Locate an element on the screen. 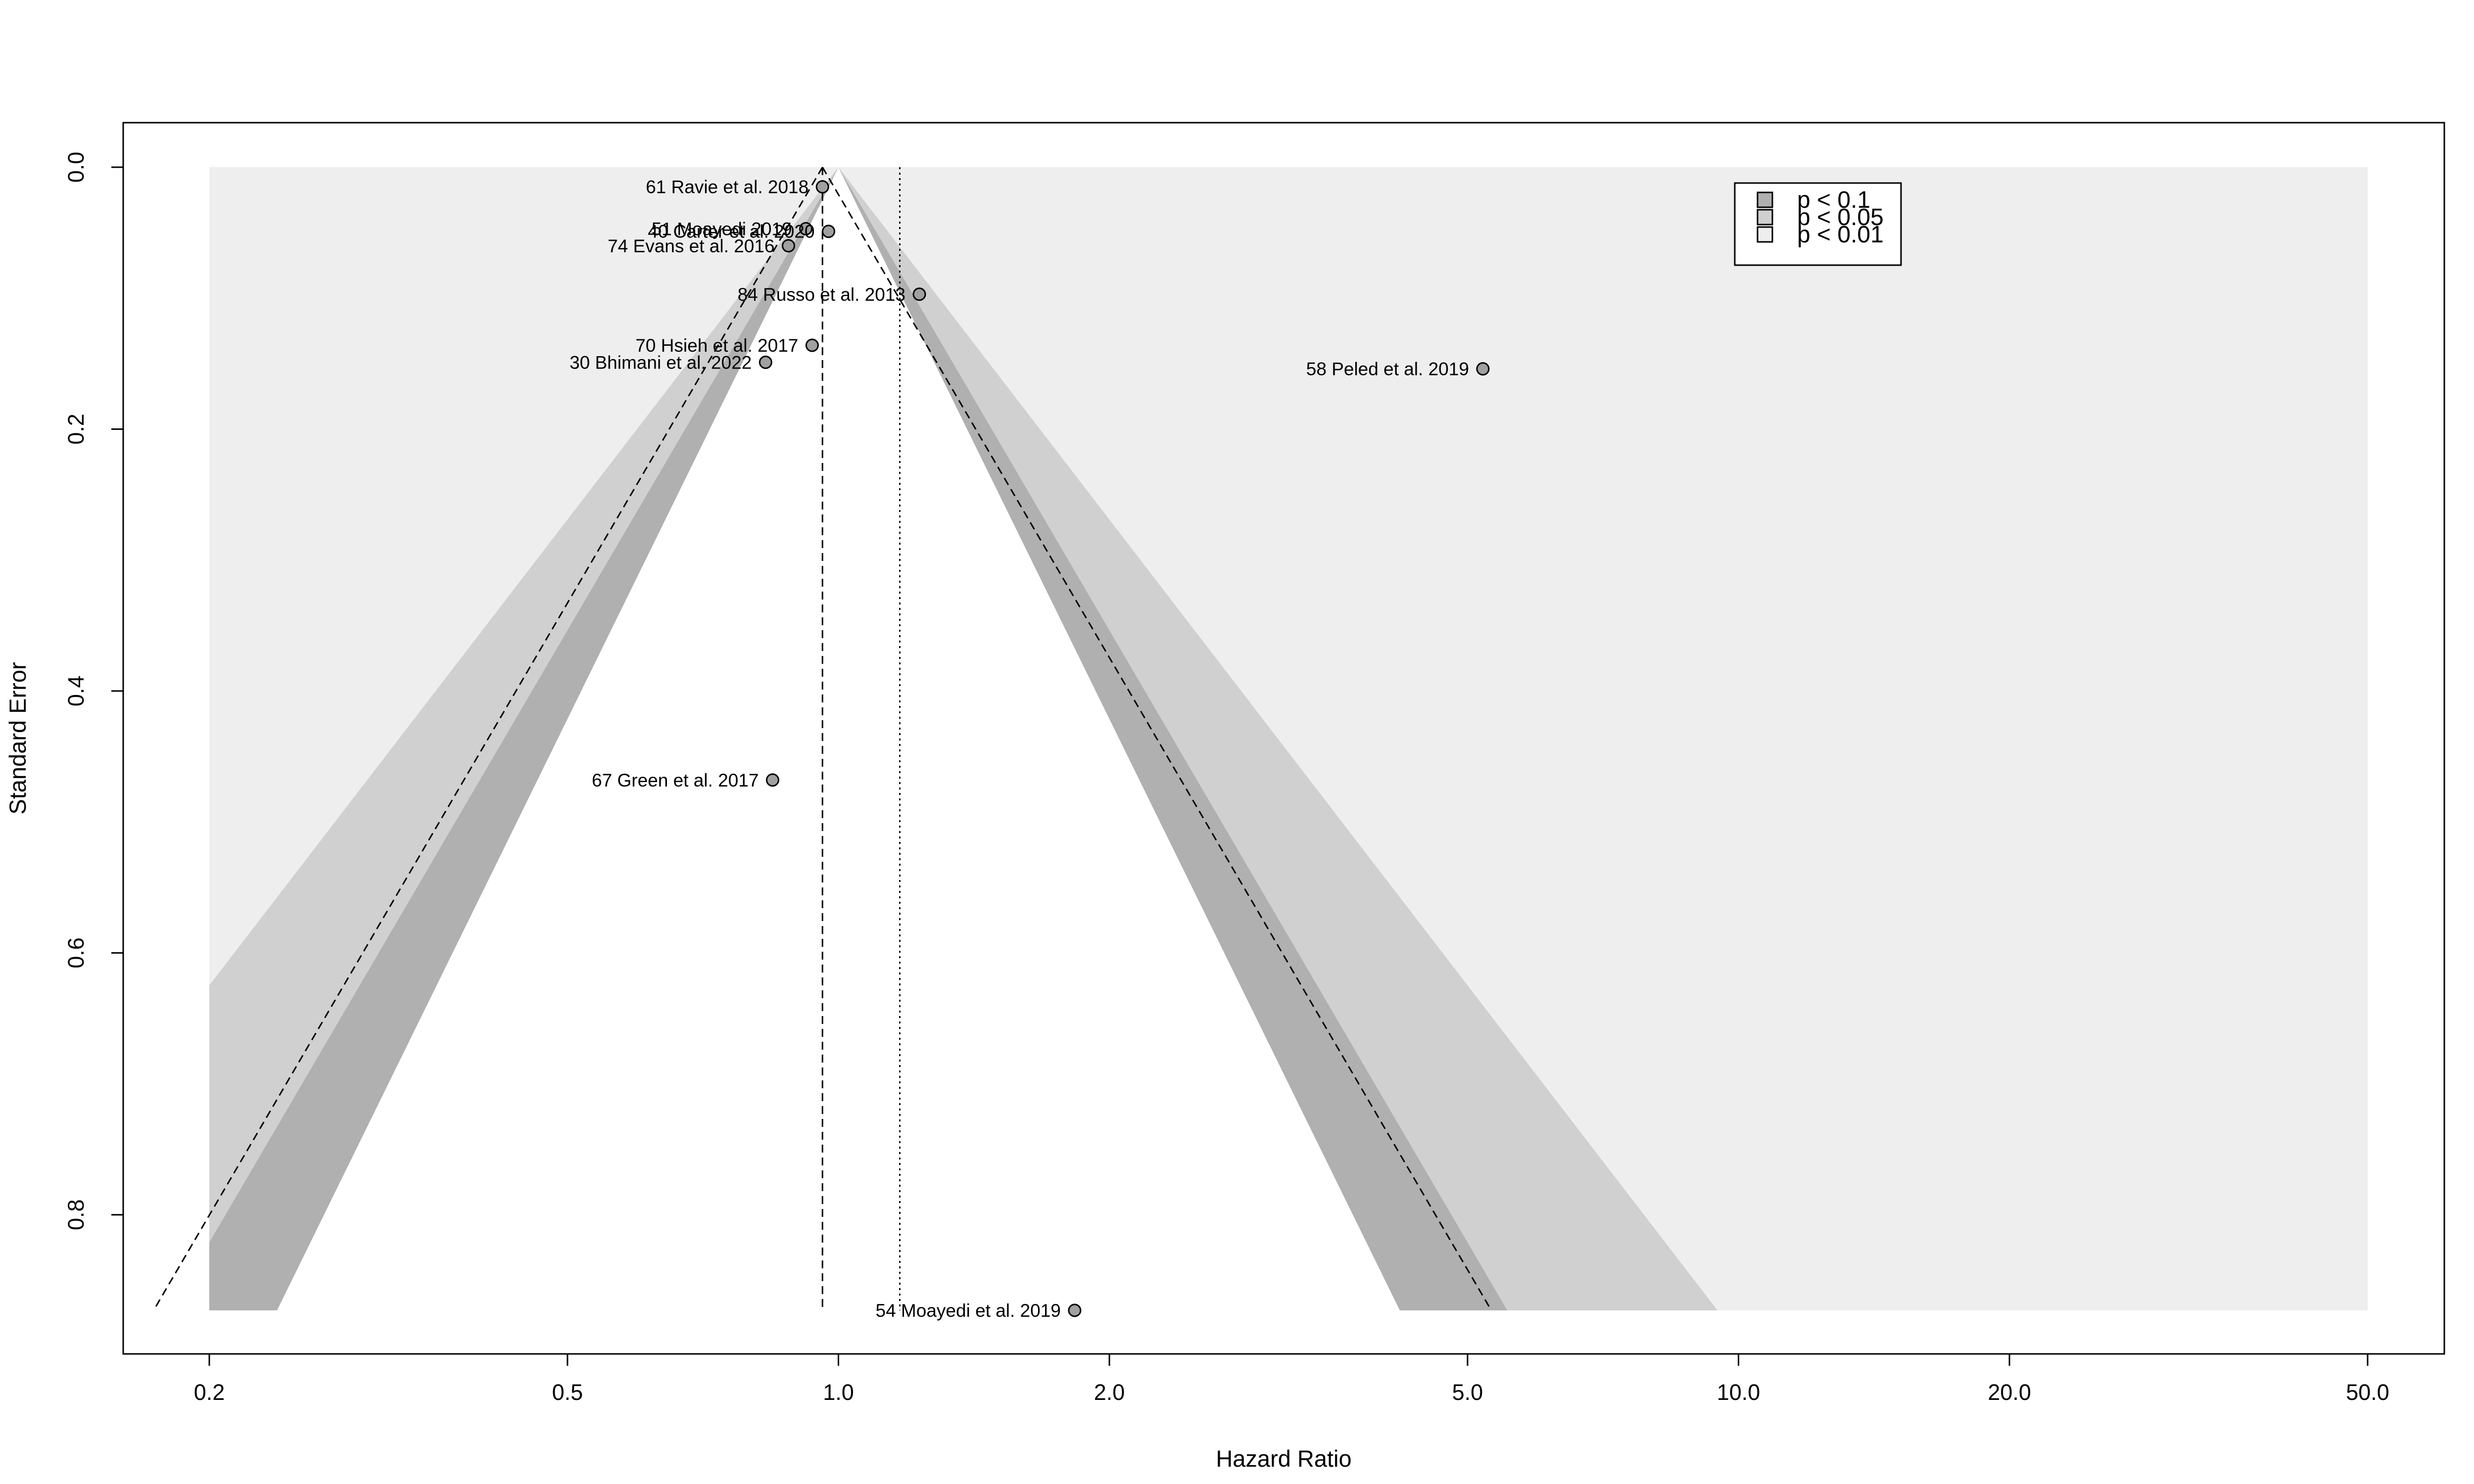 This screenshot has width=2474, height=1484. study-label: 70 Hsieh et al. 2017 is located at coordinates (717, 345).